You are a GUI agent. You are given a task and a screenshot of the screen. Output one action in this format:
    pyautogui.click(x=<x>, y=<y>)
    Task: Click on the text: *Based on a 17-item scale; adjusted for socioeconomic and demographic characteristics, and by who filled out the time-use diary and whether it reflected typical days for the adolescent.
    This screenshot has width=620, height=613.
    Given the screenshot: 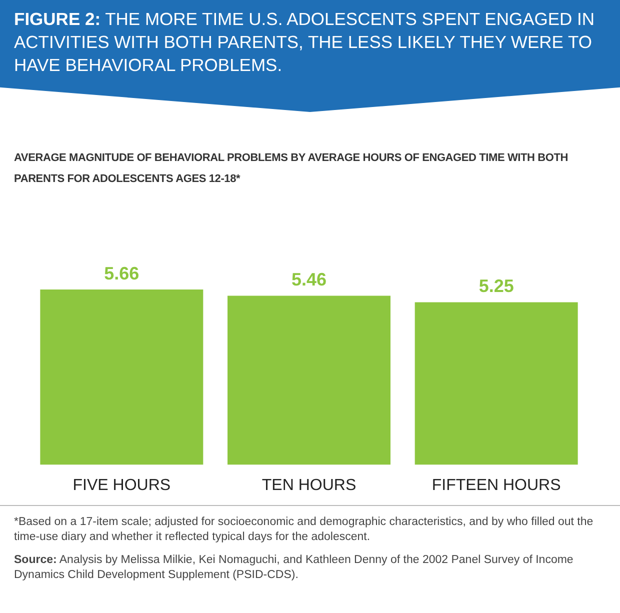 What is the action you would take?
    pyautogui.click(x=304, y=530)
    